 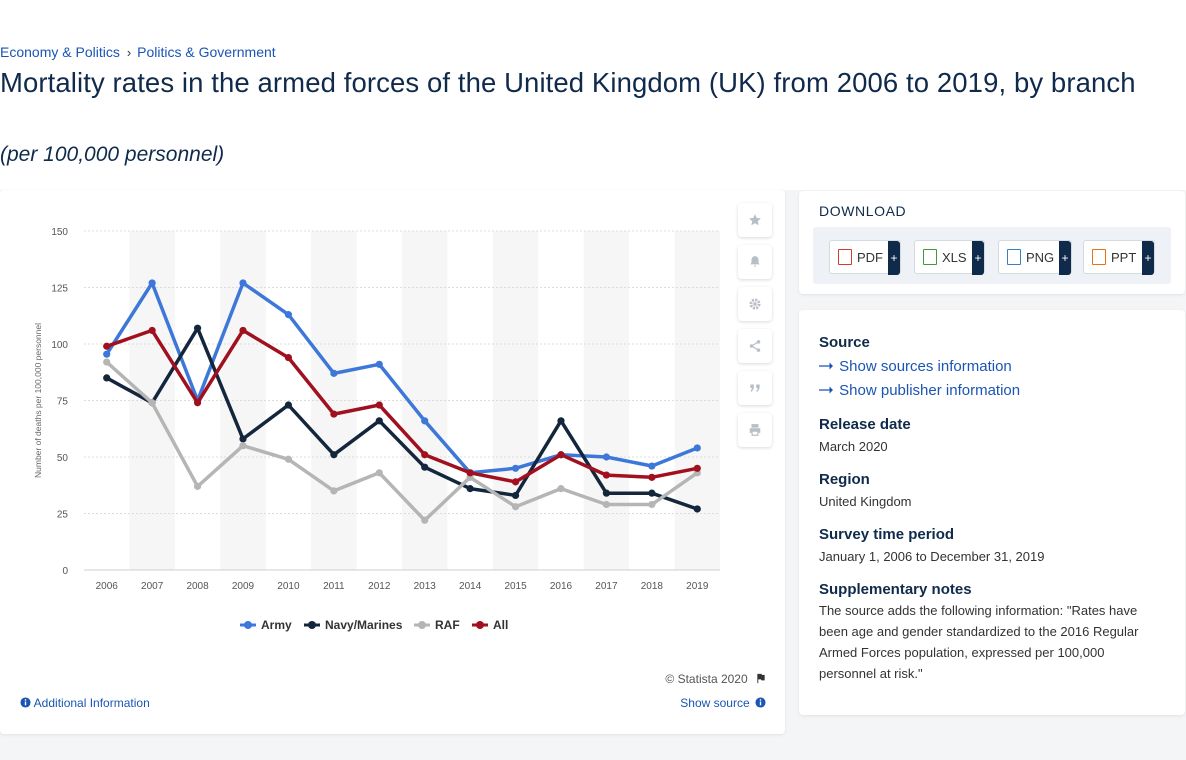 I want to click on breadcrumb-politics-government: Politics & Government, so click(x=206, y=52).